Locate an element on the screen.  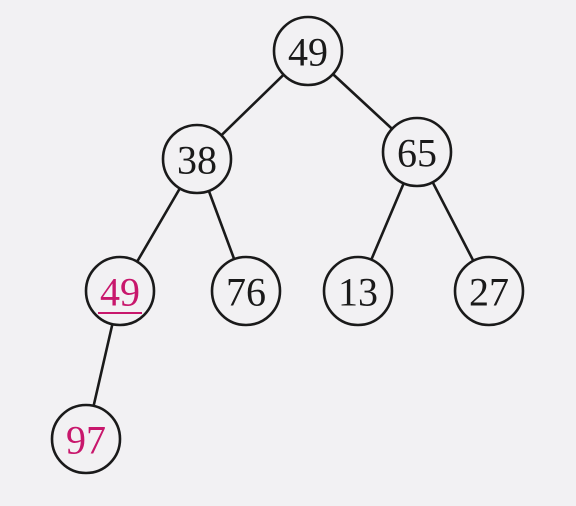
node-label: 65 is located at coordinates (417, 153).